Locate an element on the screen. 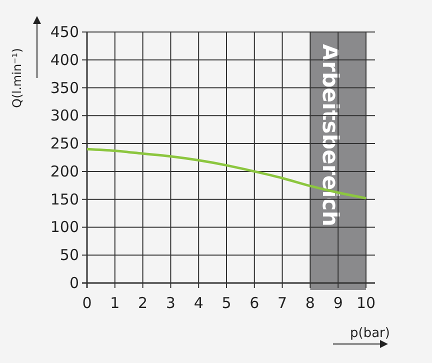 This screenshot has height=363, width=432. y-tick-label: 50 is located at coordinates (69, 255).